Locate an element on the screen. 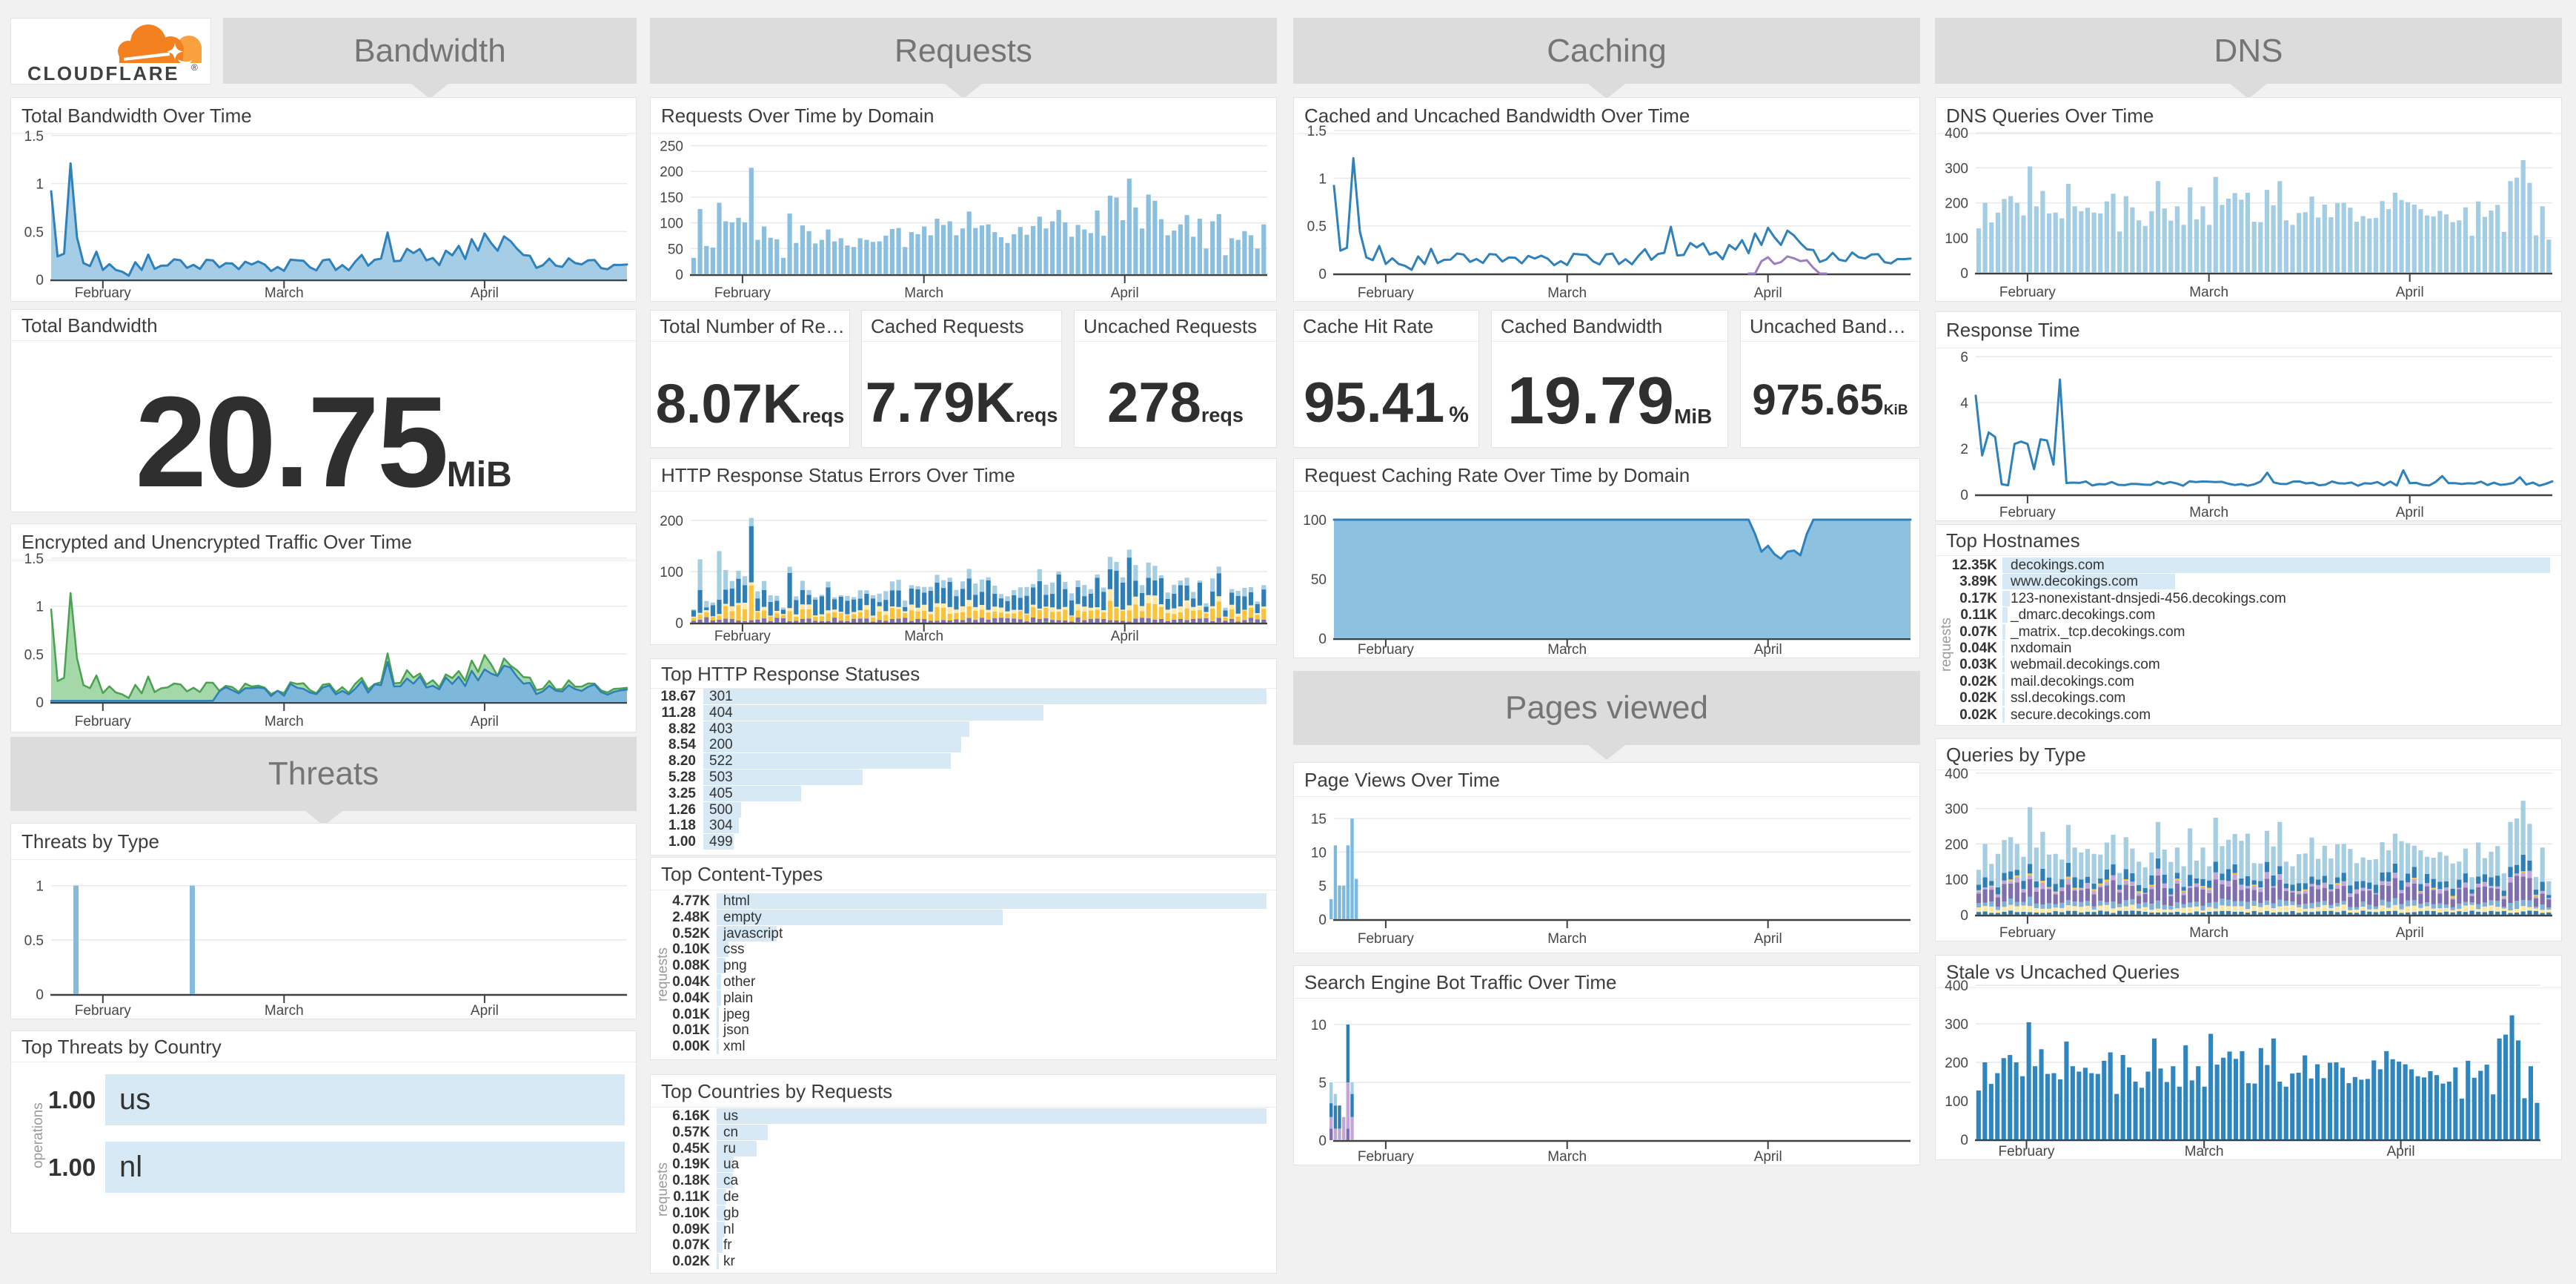 The width and height of the screenshot is (2576, 1284). svg-text: 4 is located at coordinates (1964, 404).